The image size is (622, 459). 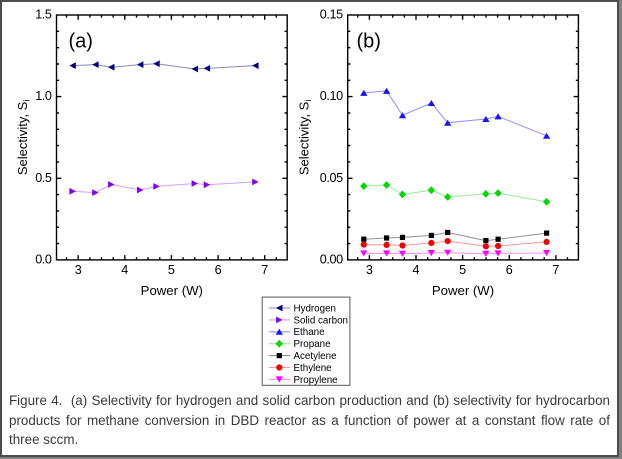 What do you see at coordinates (315, 308) in the screenshot?
I see `svg-text: Hydrogen` at bounding box center [315, 308].